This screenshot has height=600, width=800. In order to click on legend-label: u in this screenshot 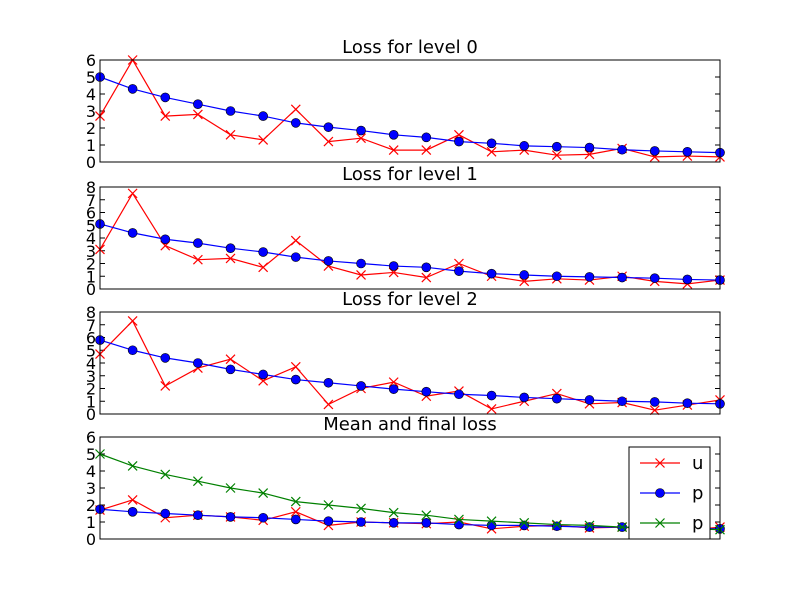, I will do `click(697, 463)`.